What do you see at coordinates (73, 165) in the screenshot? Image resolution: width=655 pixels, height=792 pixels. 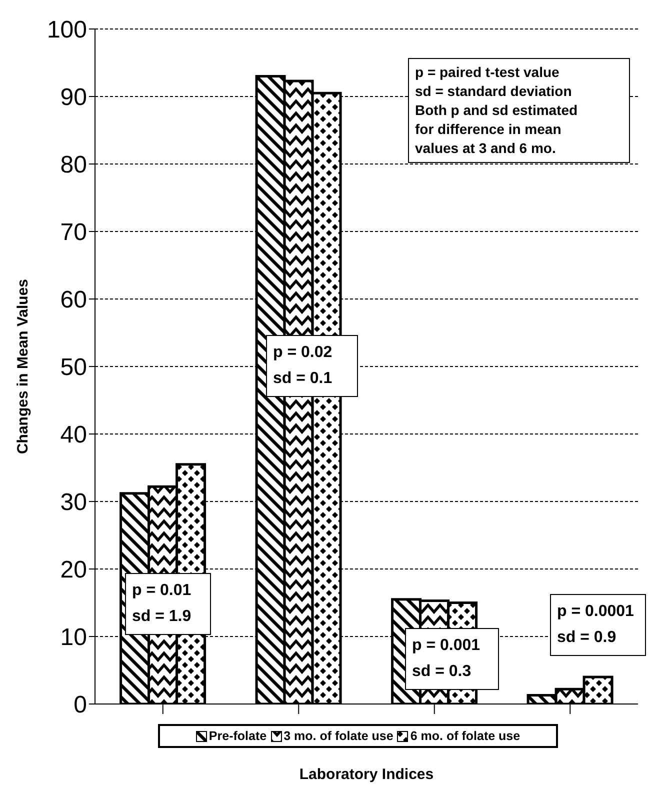 I see `y-tick-label: 80` at bounding box center [73, 165].